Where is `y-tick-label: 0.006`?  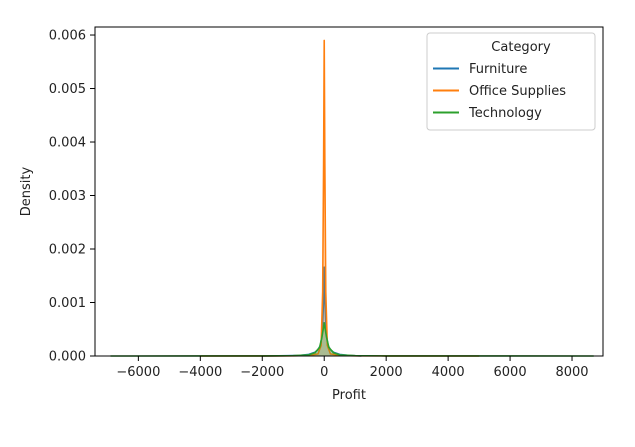 y-tick-label: 0.006 is located at coordinates (67, 36).